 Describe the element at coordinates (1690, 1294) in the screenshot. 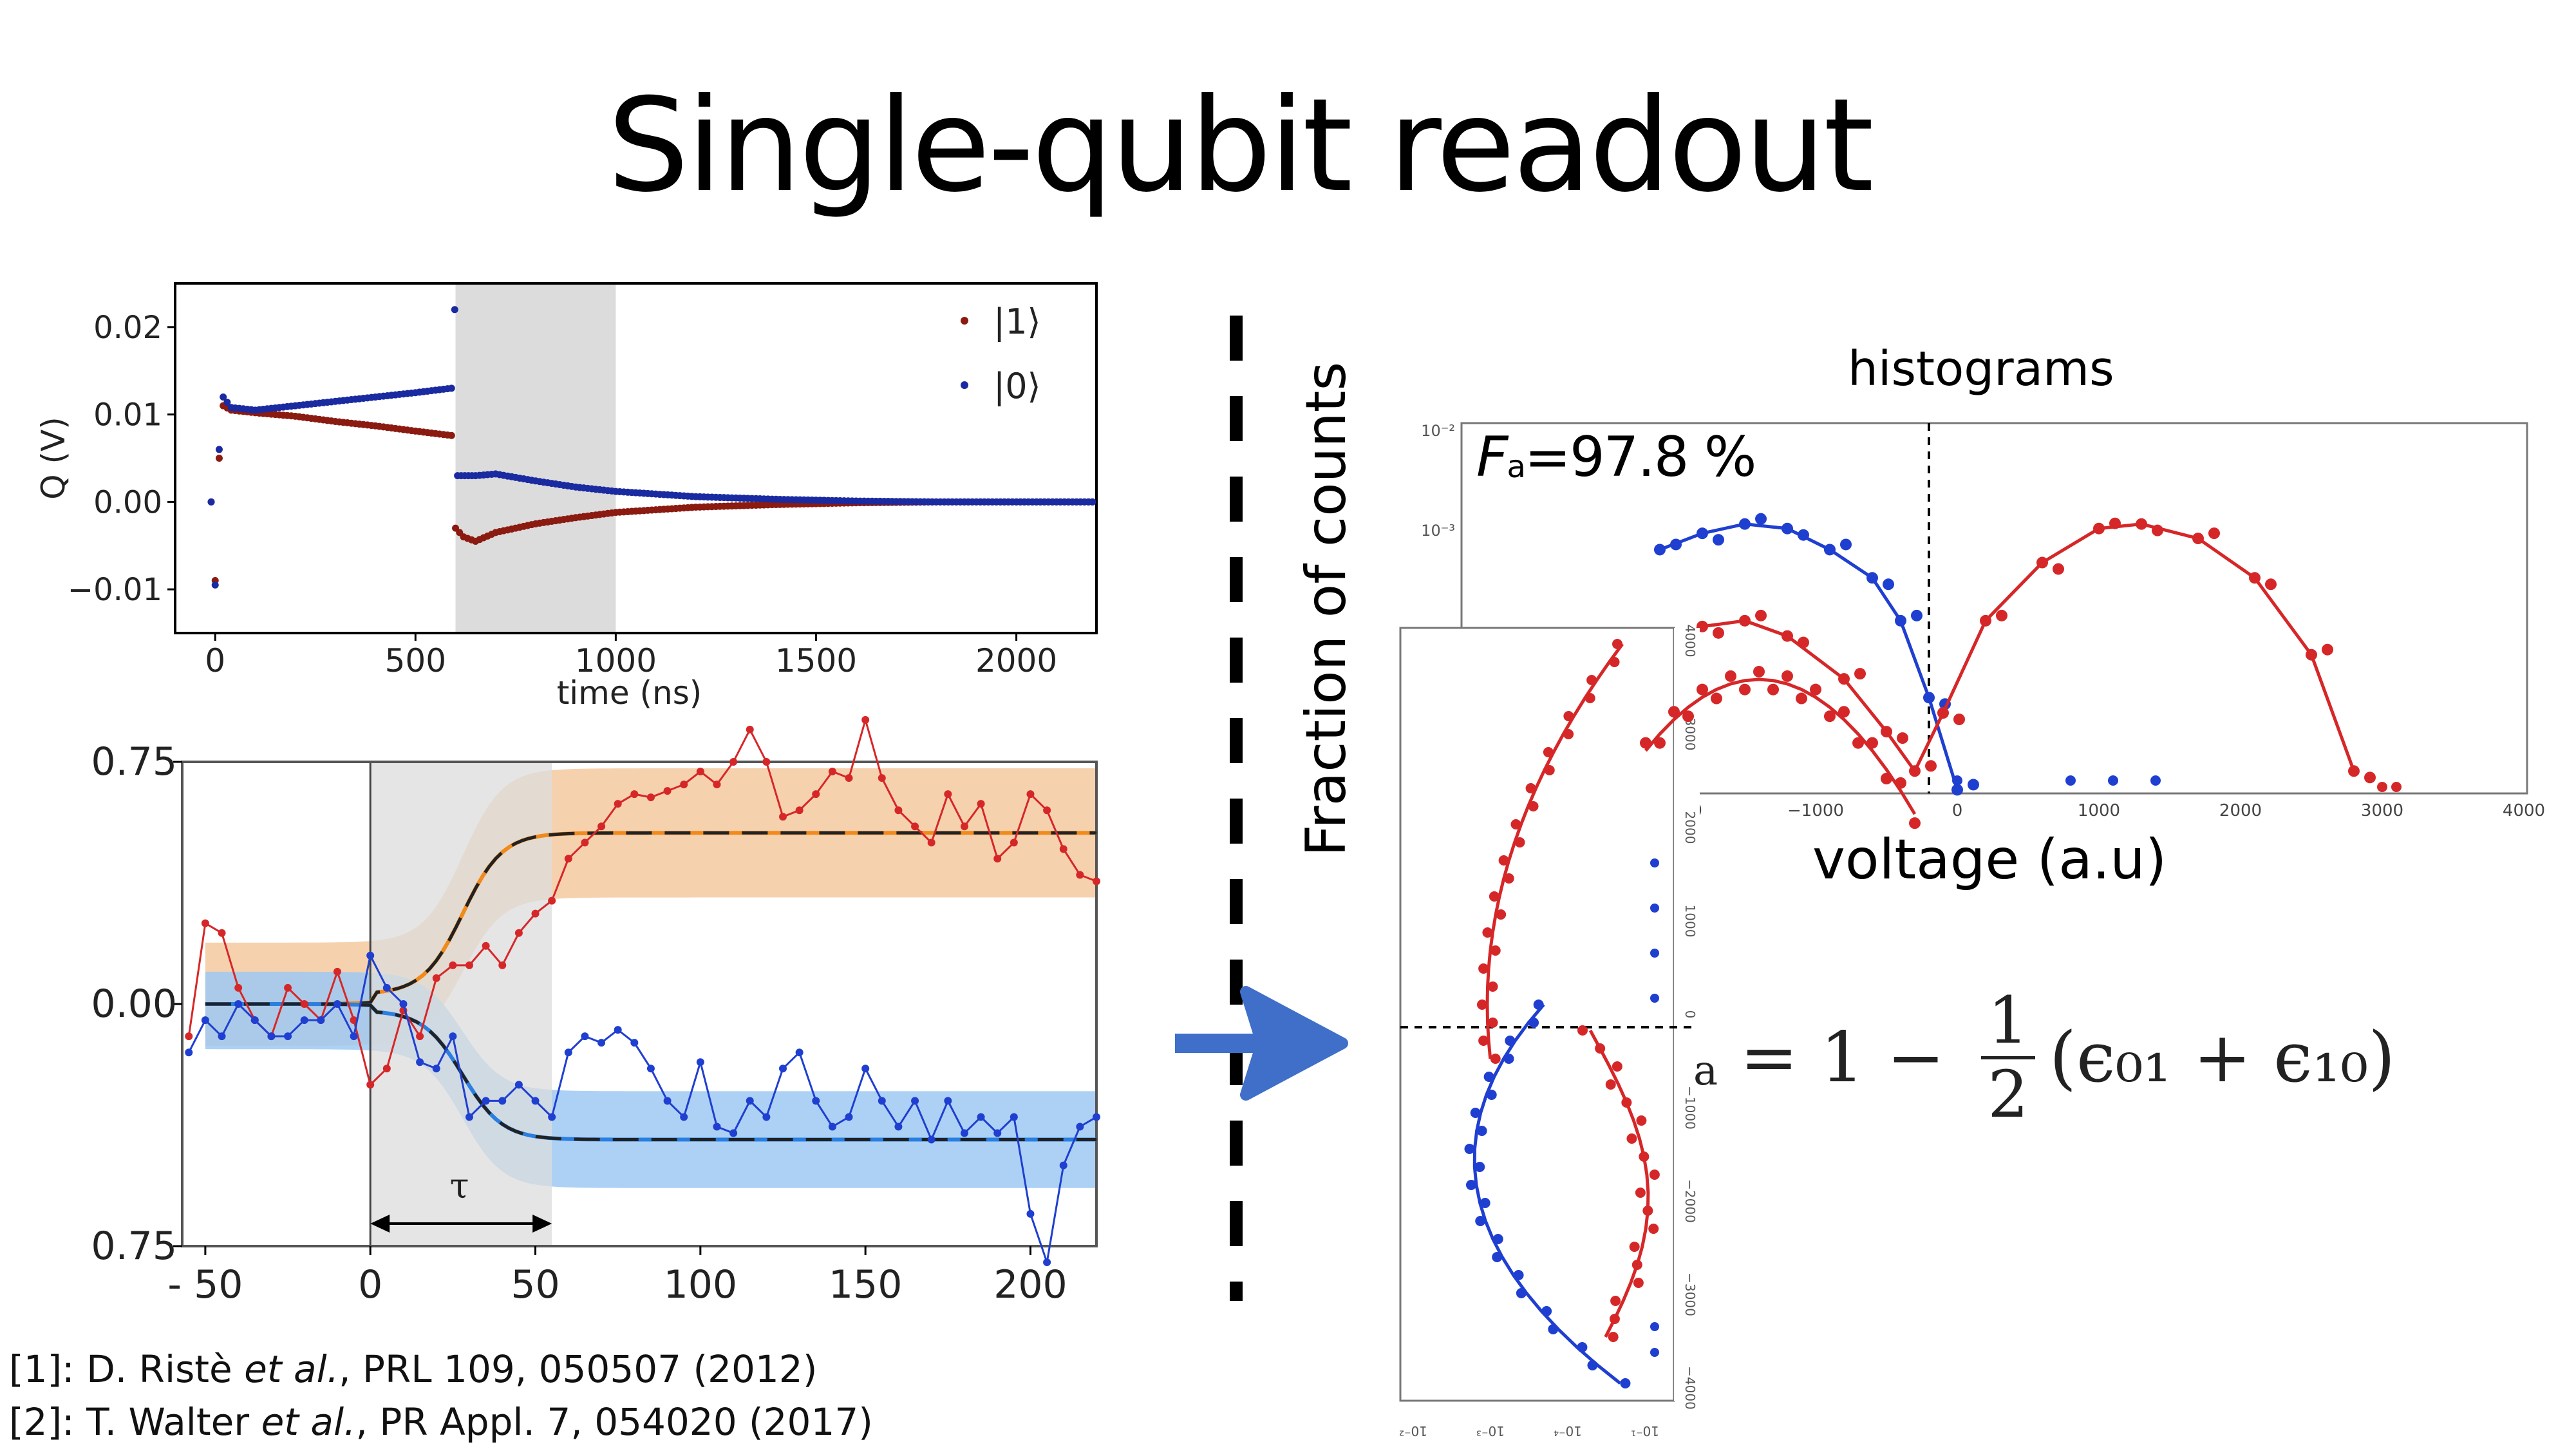

I see `x-tick-label: −3000` at that location.